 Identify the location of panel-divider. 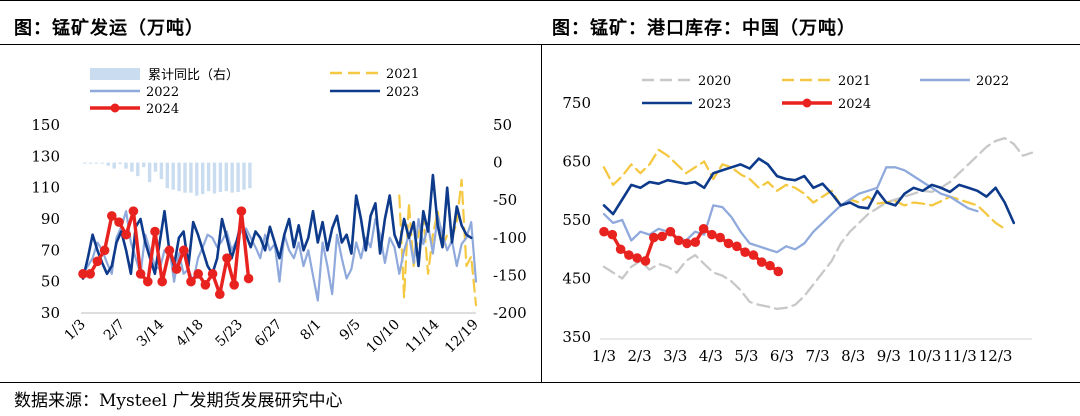
(541, 213).